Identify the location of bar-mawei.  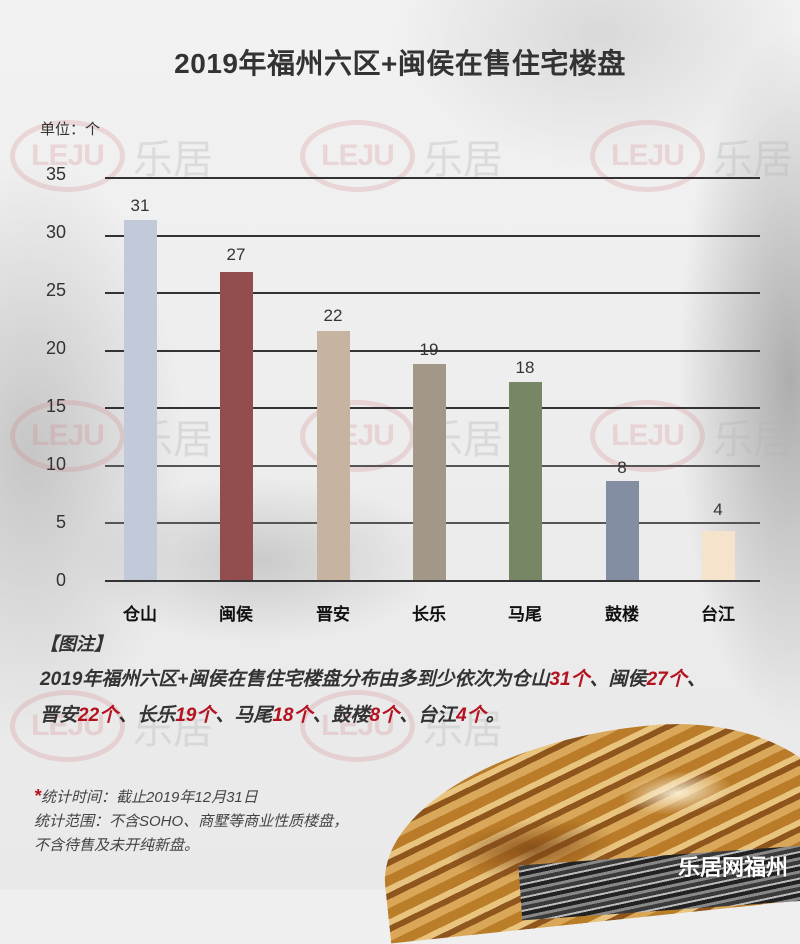
(525, 481).